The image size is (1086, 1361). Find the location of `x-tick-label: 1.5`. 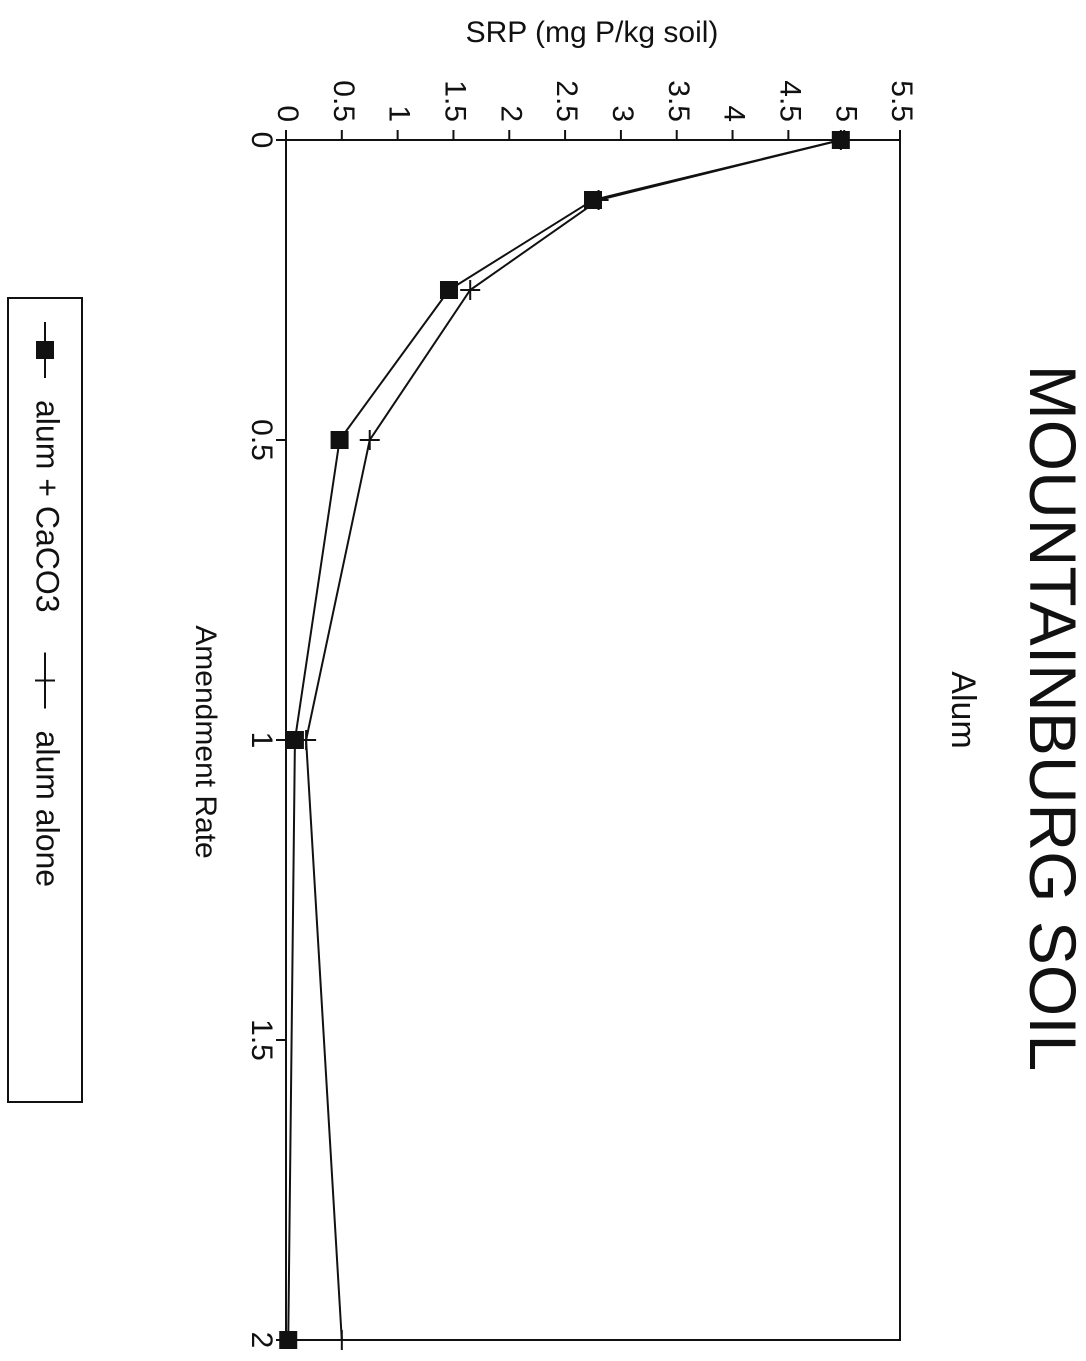

x-tick-label: 1.5 is located at coordinates (261, 1040).